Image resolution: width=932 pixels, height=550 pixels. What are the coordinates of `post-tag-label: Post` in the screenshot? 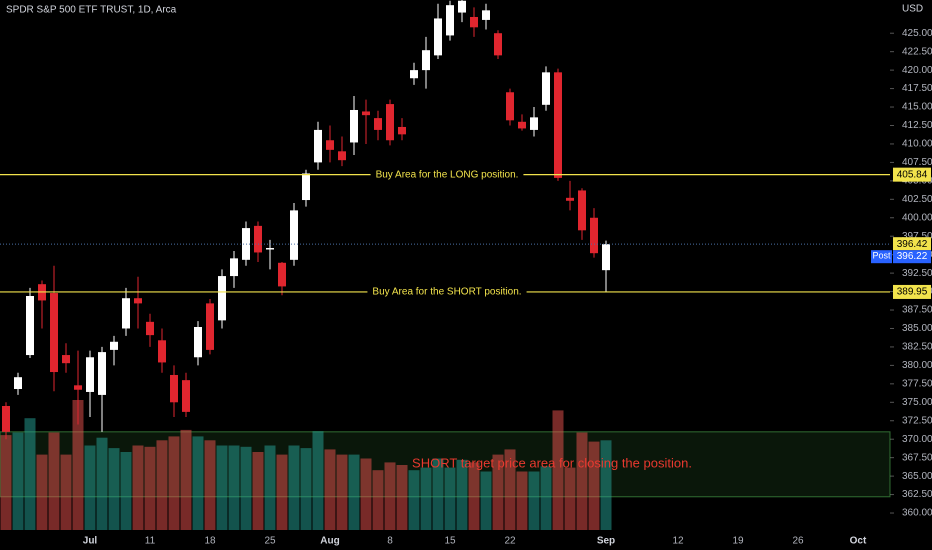 It's located at (881, 256).